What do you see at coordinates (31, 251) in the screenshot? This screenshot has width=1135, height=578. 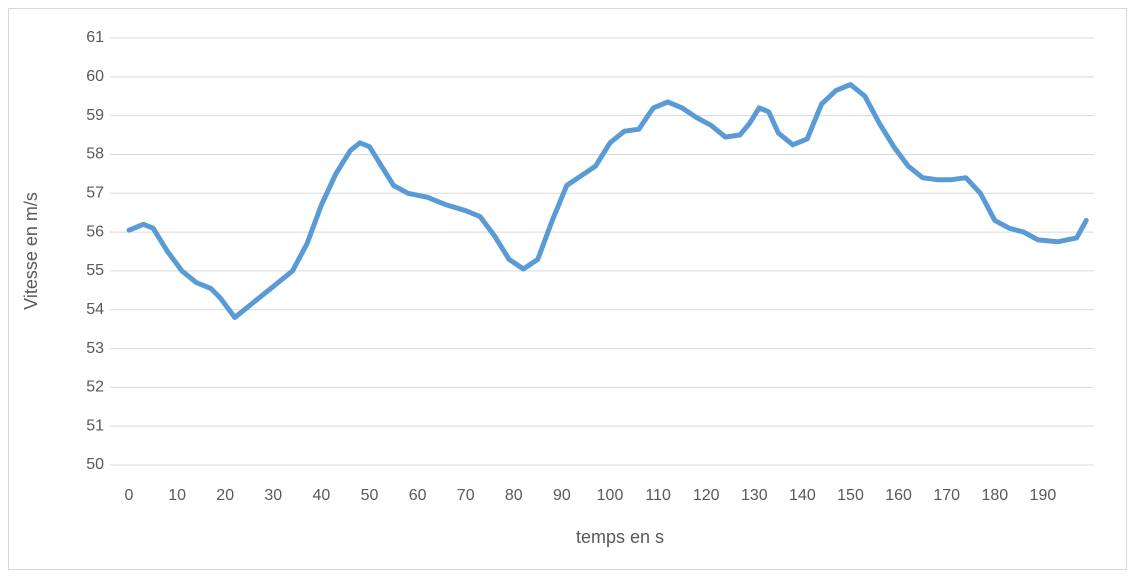 I see `y-axis-title: Vitesse en m/s` at bounding box center [31, 251].